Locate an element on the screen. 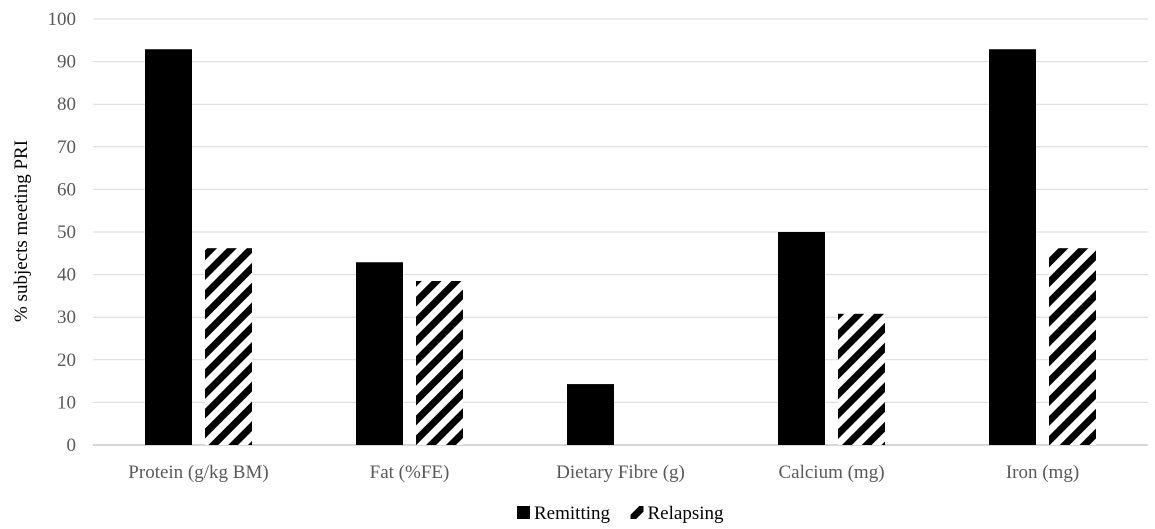 The height and width of the screenshot is (529, 1155). y-tick-label: 10 is located at coordinates (66, 402).